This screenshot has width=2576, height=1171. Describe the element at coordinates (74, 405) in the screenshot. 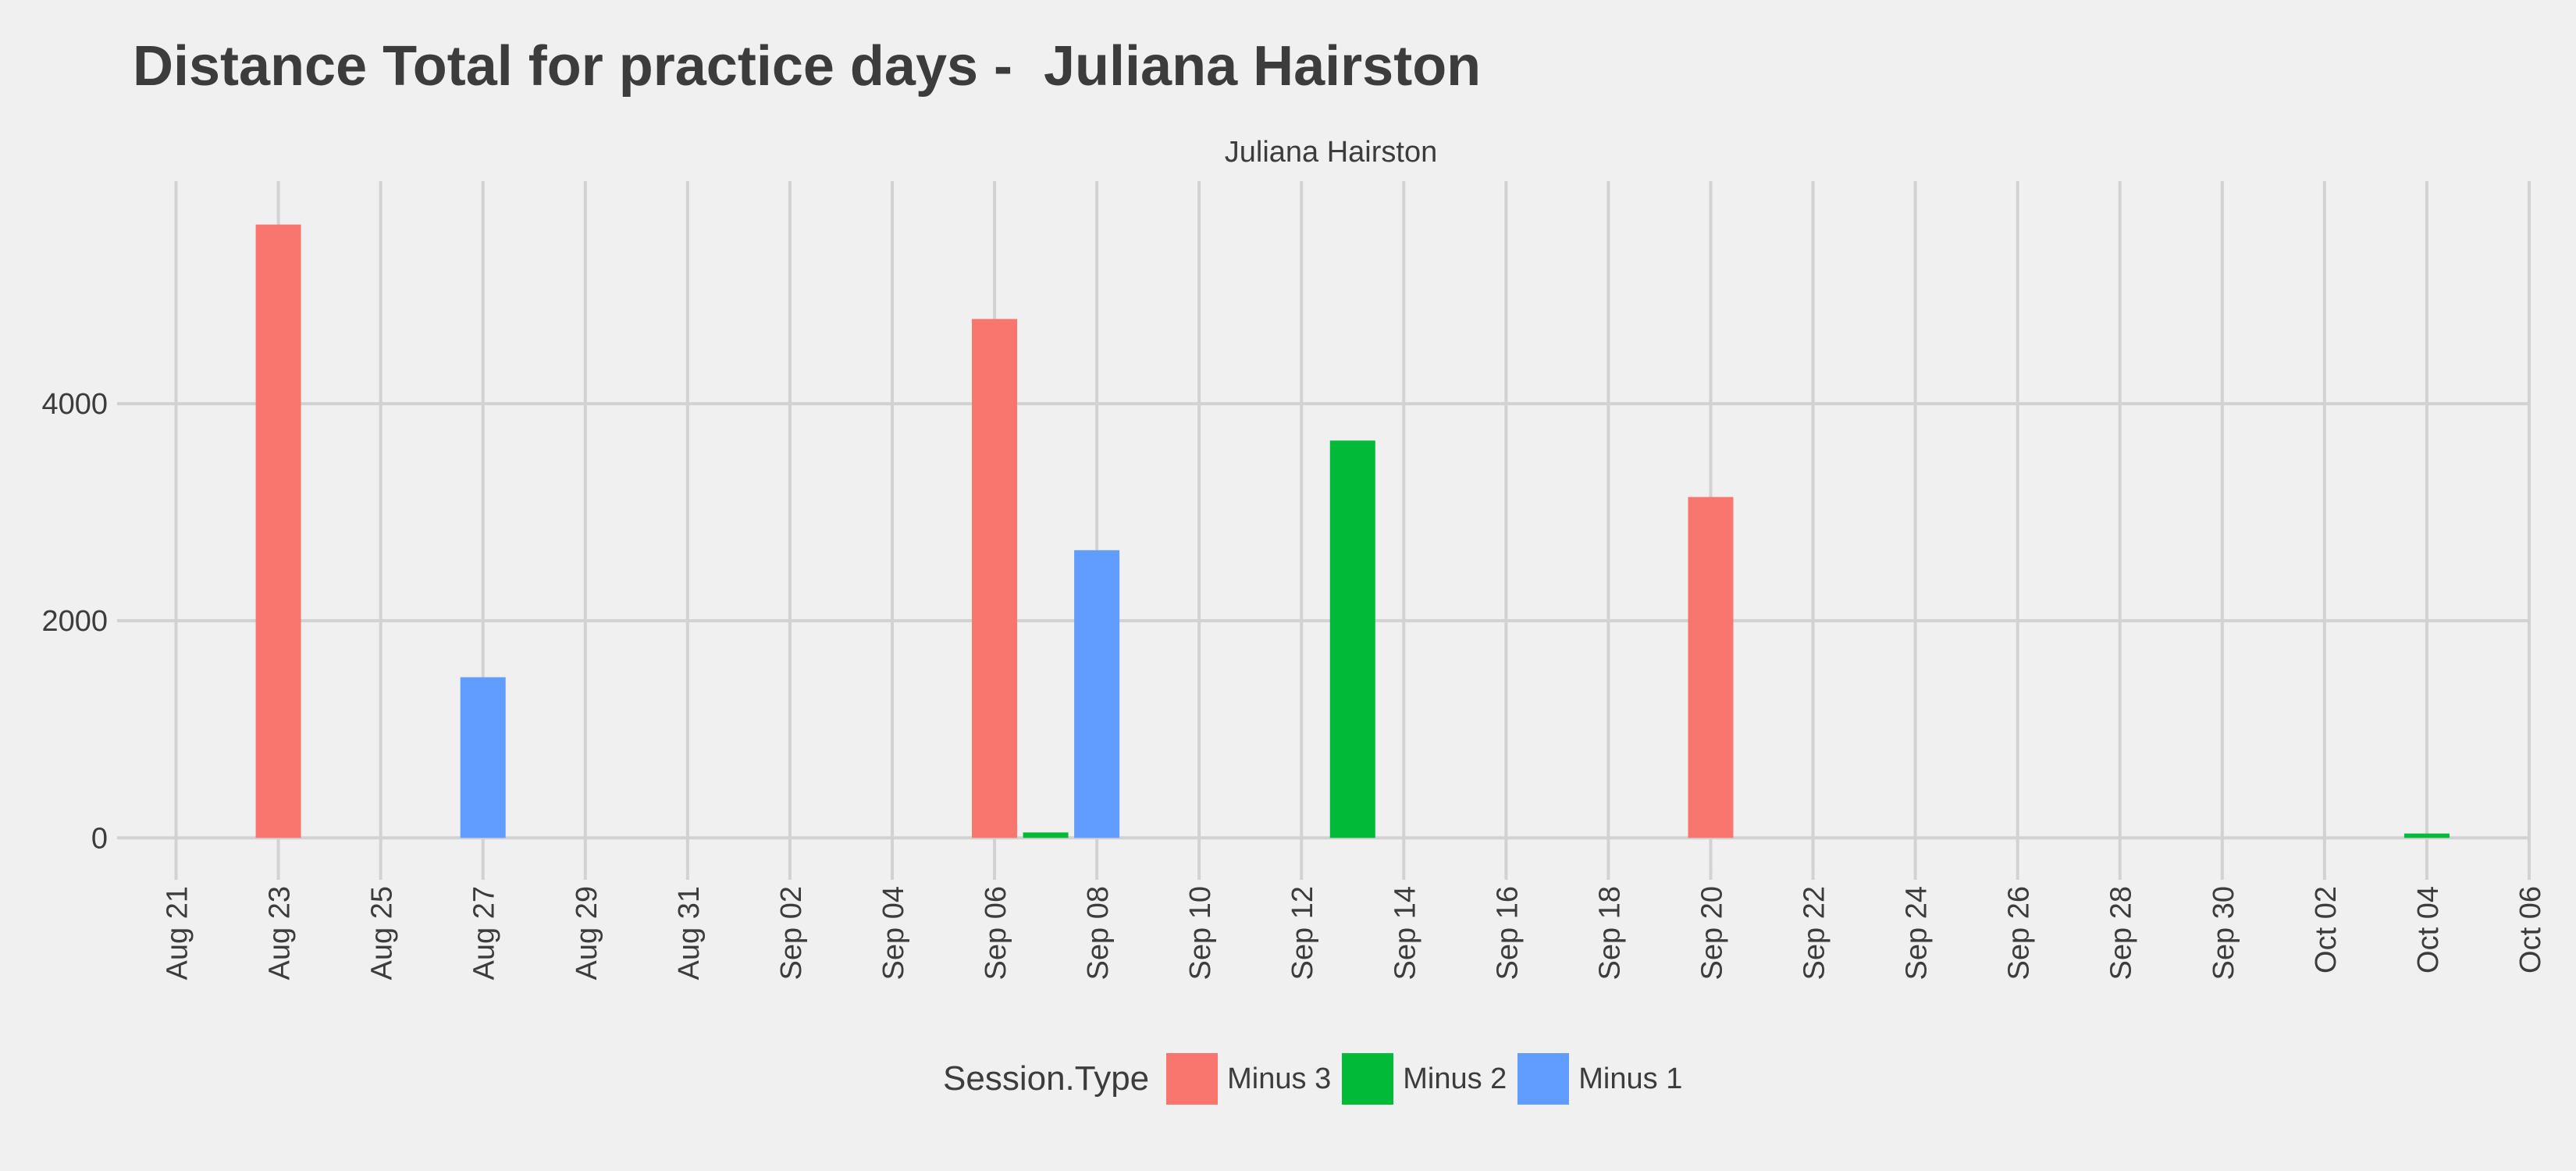

I see `y-tick-label-4000: 4000` at that location.